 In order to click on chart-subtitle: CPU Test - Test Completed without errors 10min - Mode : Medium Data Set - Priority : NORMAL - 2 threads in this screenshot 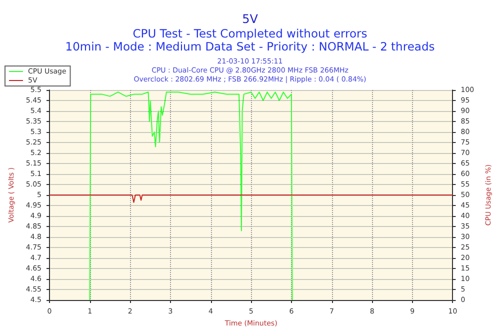, I will do `click(250, 40)`.